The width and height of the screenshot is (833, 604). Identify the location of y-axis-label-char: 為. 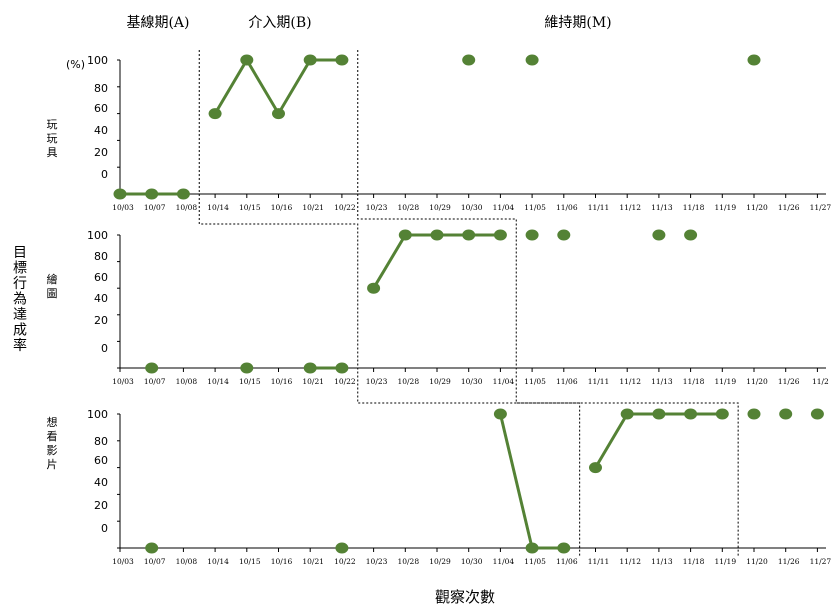
(20, 300).